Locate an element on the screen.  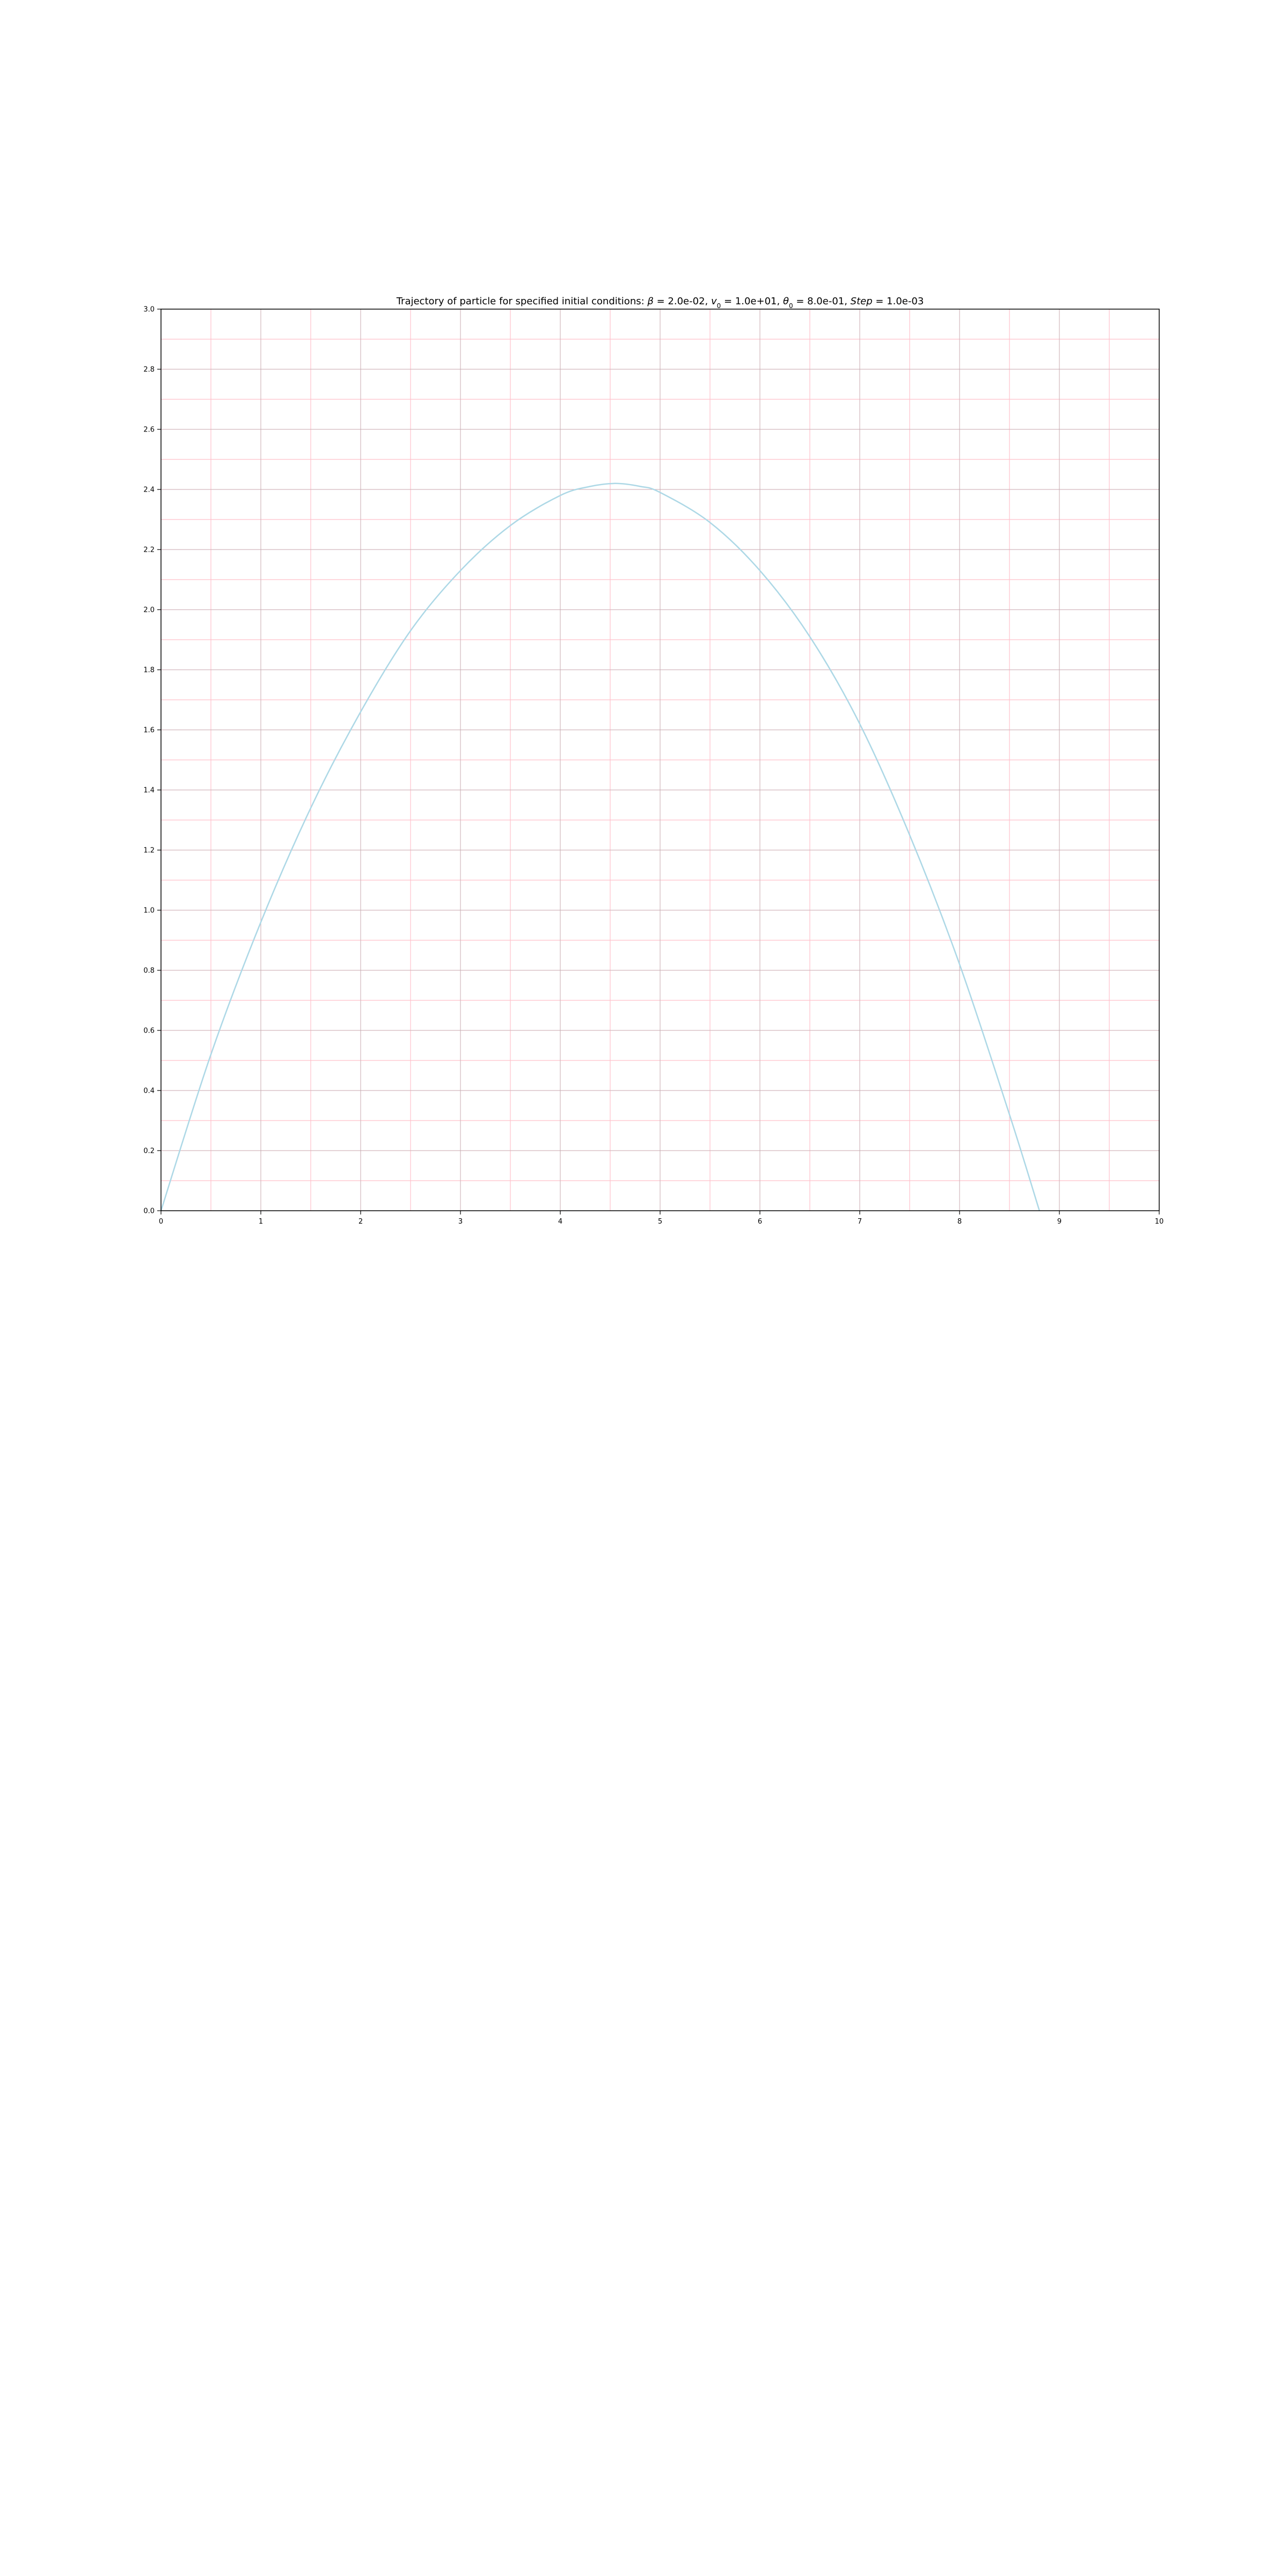
x-tick-label: 7 is located at coordinates (860, 1222).